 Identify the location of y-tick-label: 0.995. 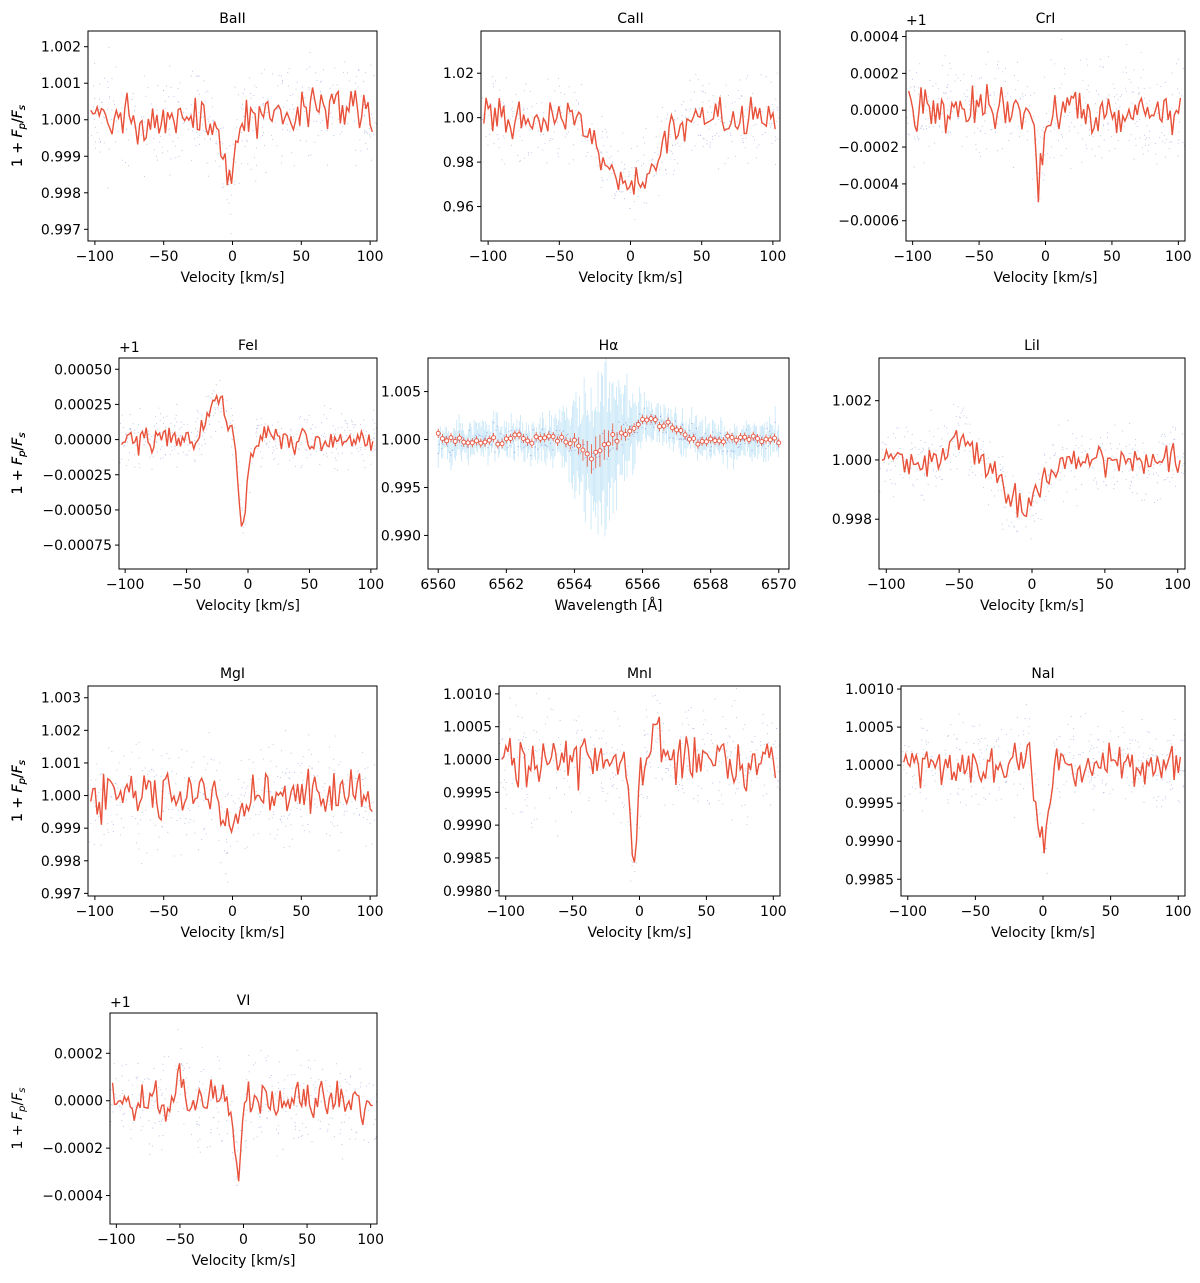
(401, 488).